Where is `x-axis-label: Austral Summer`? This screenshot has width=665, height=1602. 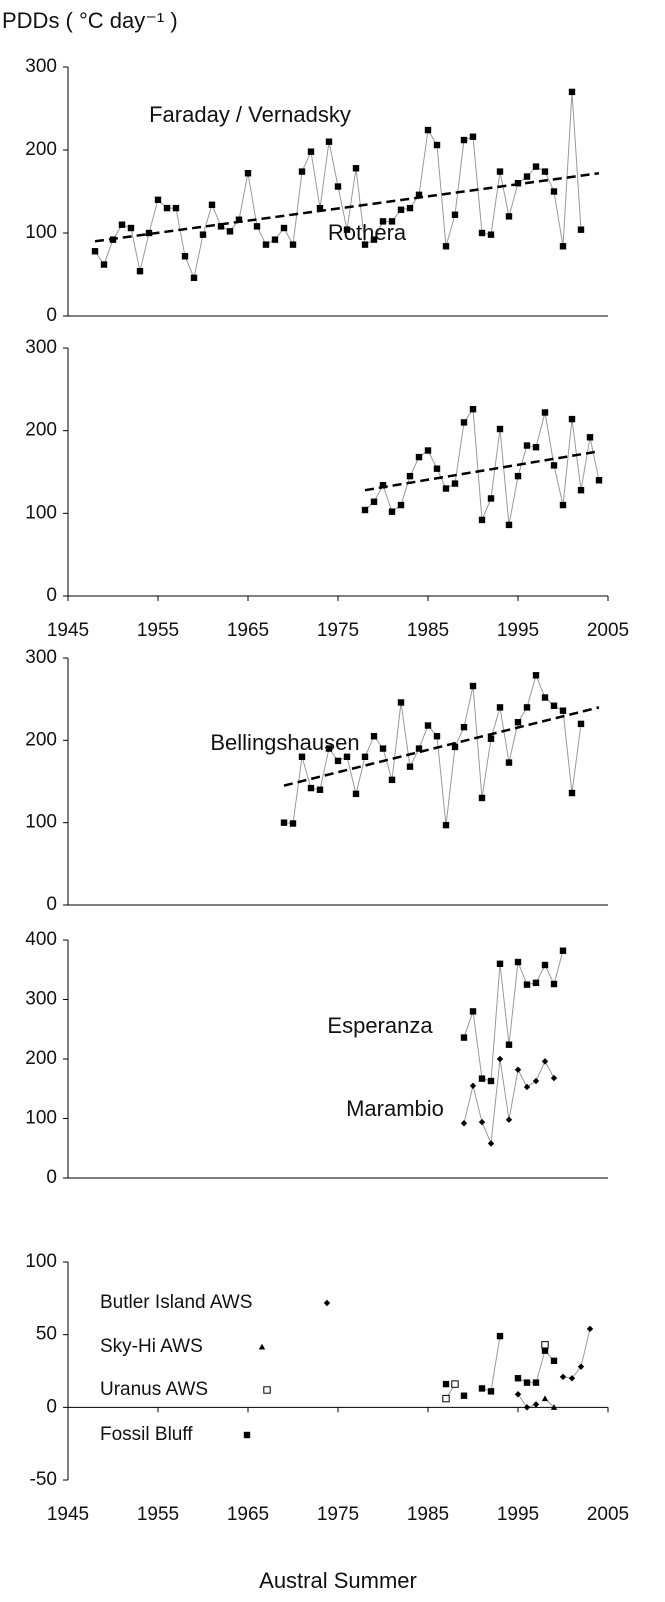 x-axis-label: Austral Summer is located at coordinates (338, 1580).